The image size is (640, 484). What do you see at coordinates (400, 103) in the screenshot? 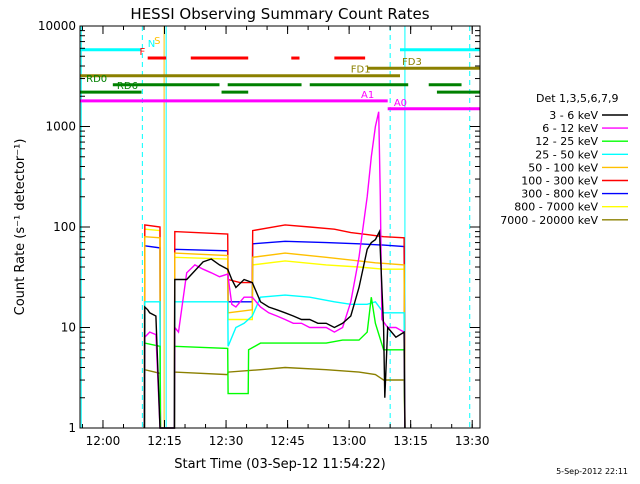
I see `state-bar-label: A0` at bounding box center [400, 103].